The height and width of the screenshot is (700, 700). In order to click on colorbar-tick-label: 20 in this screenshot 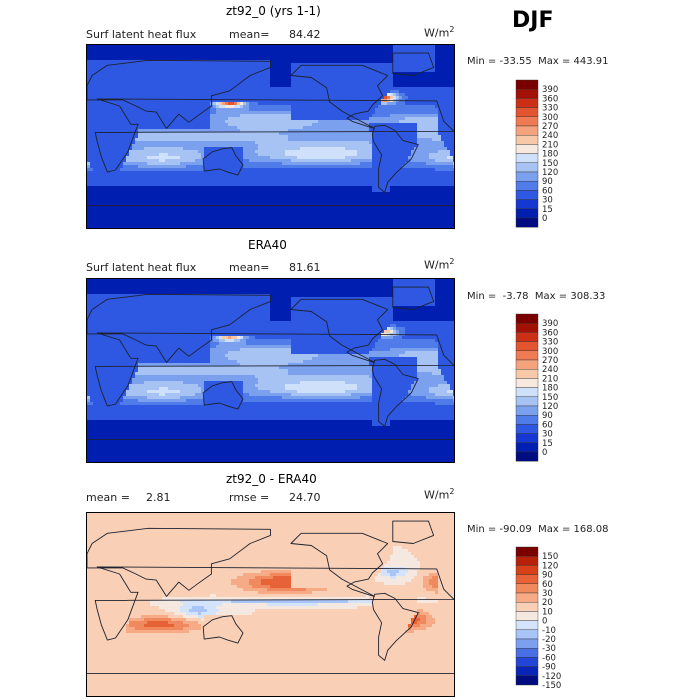, I will do `click(547, 603)`.